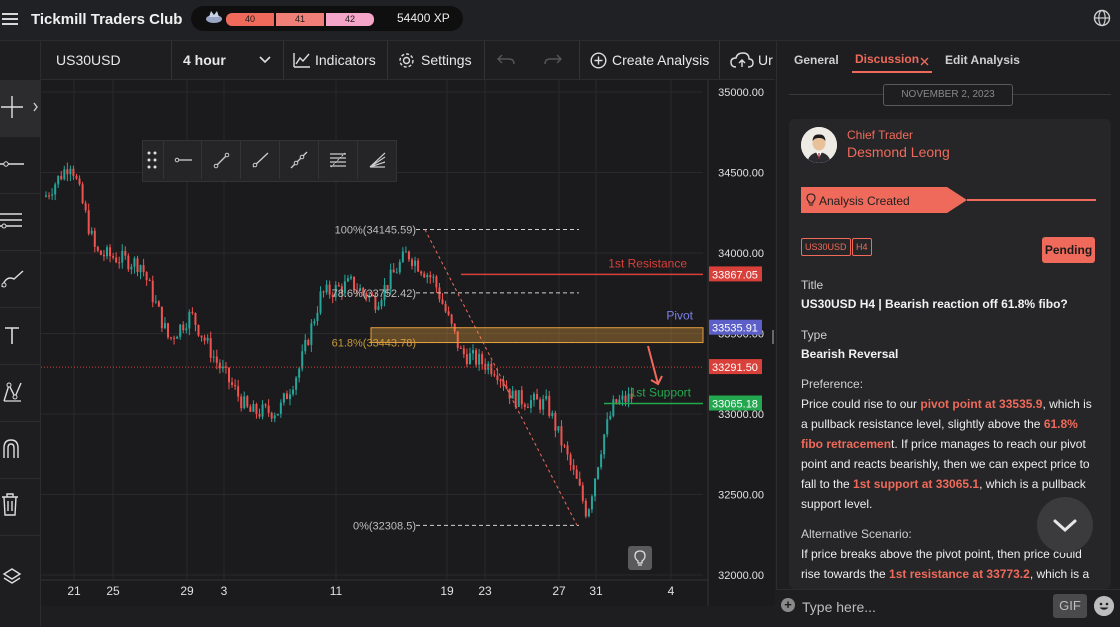 The image size is (1120, 627). Describe the element at coordinates (214, 17) in the screenshot. I see `level-badge-icon` at that location.